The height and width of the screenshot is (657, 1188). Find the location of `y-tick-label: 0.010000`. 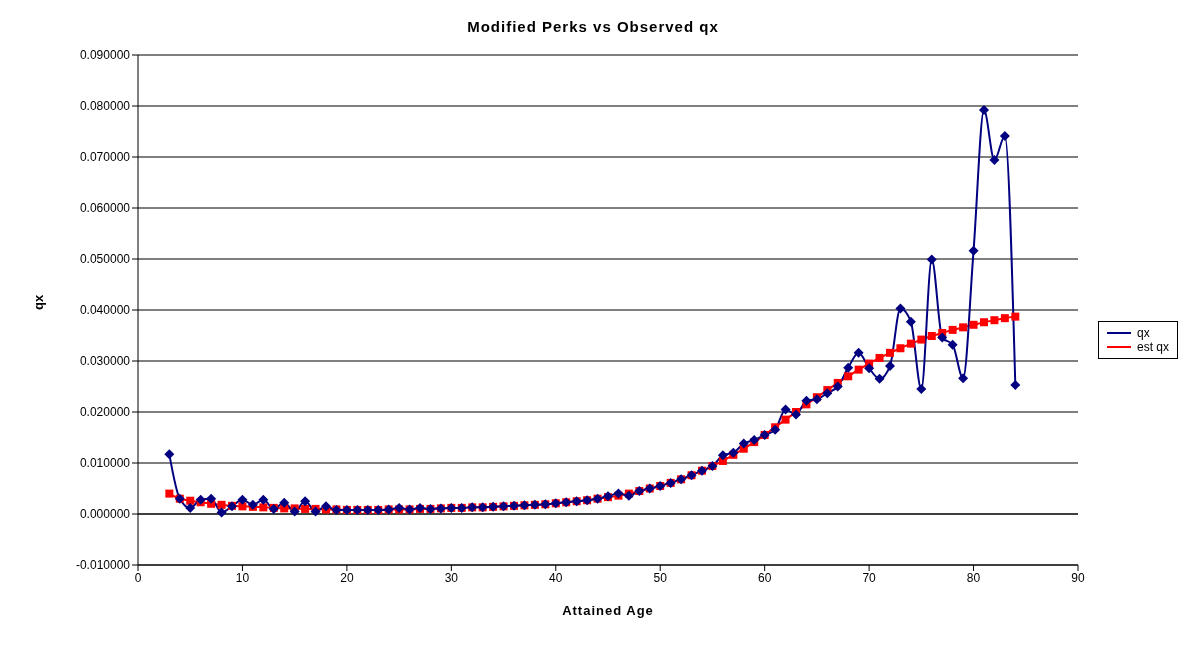

y-tick-label: 0.010000 is located at coordinates (105, 463).